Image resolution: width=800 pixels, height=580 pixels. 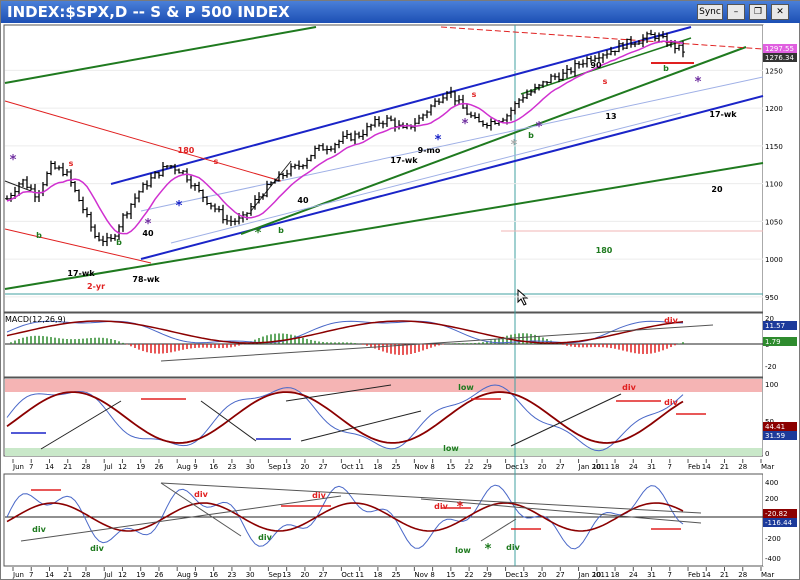 I want to click on macd-tick-label: 20, so click(x=769, y=319).